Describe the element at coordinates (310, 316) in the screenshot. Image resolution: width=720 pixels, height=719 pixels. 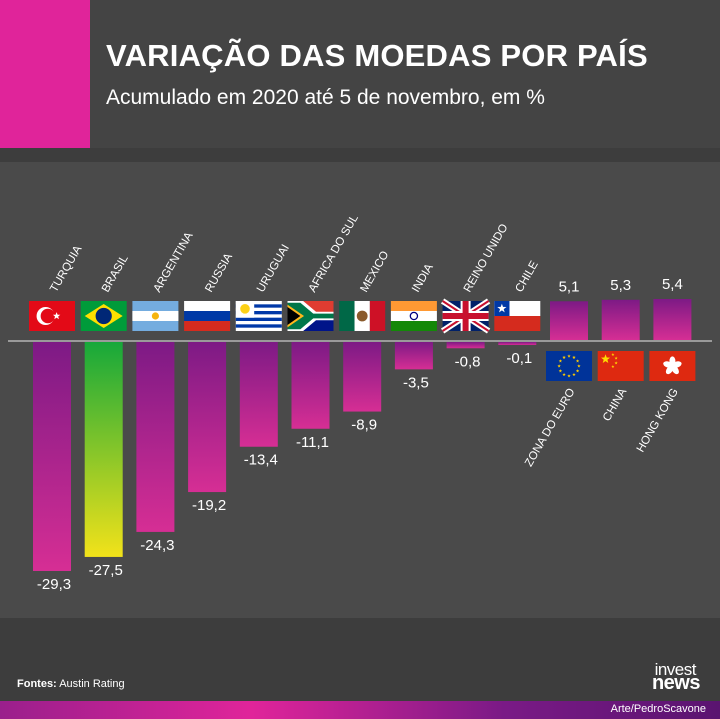
I see `south-africa-flag` at that location.